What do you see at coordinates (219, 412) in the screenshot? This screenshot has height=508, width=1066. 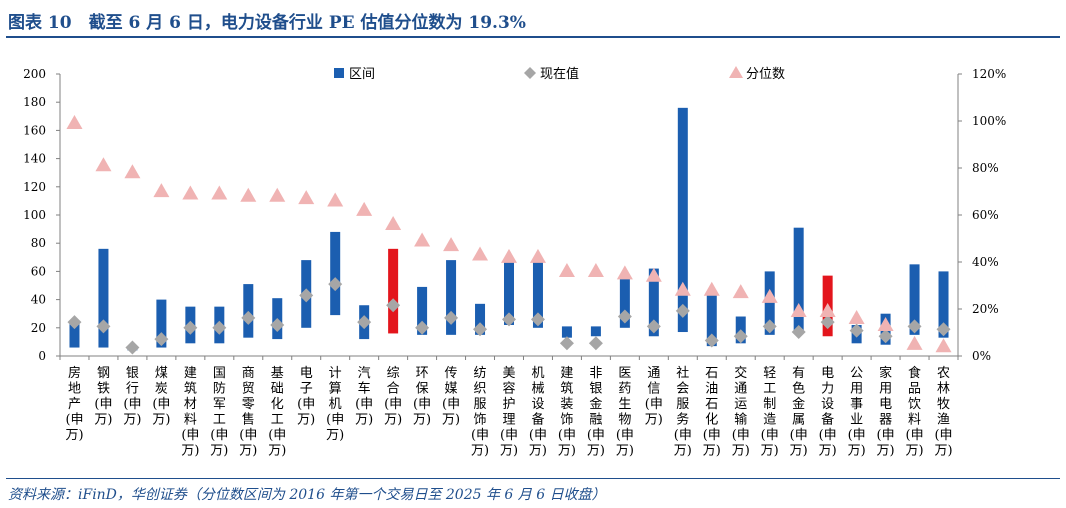 I see `x-category-label: 国防军工(申万)` at bounding box center [219, 412].